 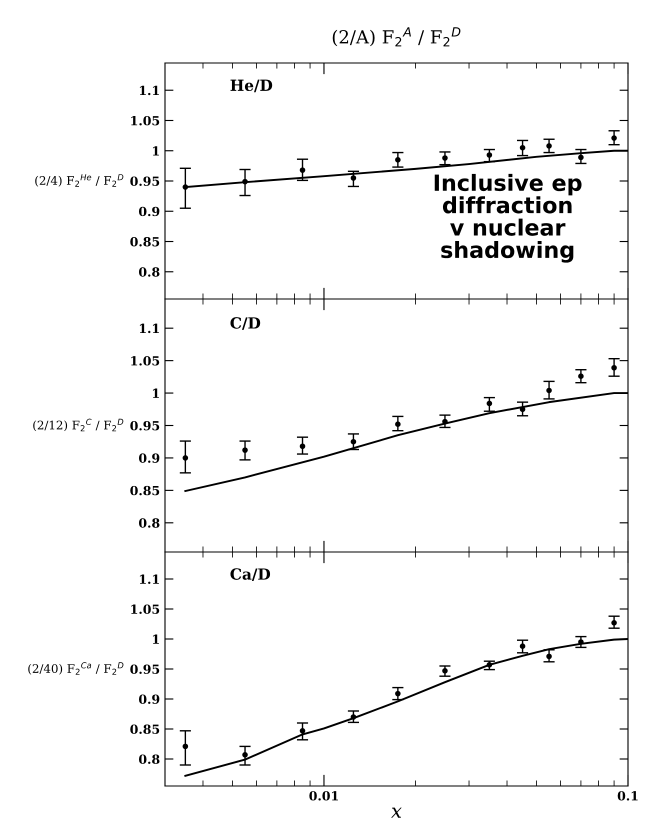 What do you see at coordinates (396, 36) in the screenshot?
I see `chart-title: (2/A) F$_{2}$$^{A}$ / F$_{2}$$^{D}$` at bounding box center [396, 36].